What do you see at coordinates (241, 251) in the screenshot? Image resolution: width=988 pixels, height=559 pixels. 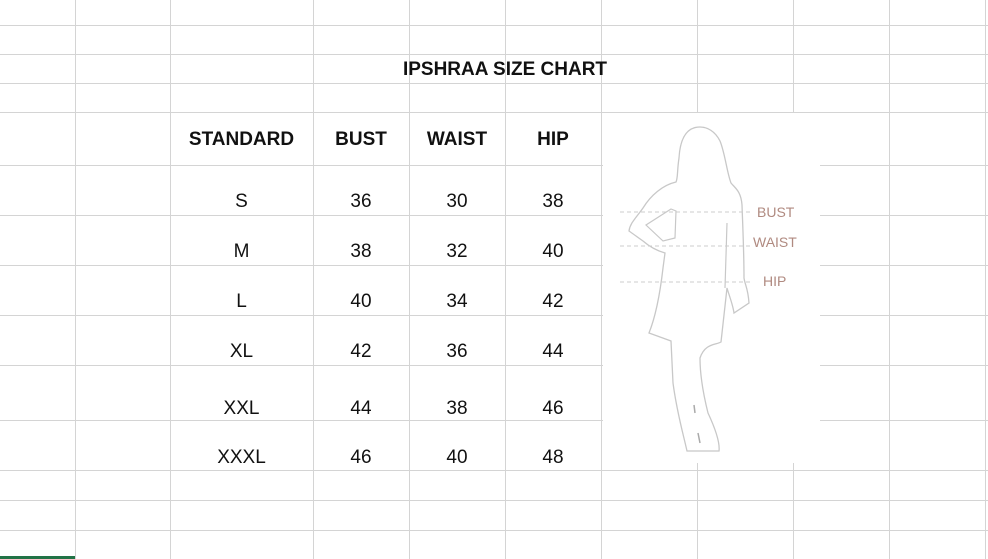 I see `table-cell: M` at bounding box center [241, 251].